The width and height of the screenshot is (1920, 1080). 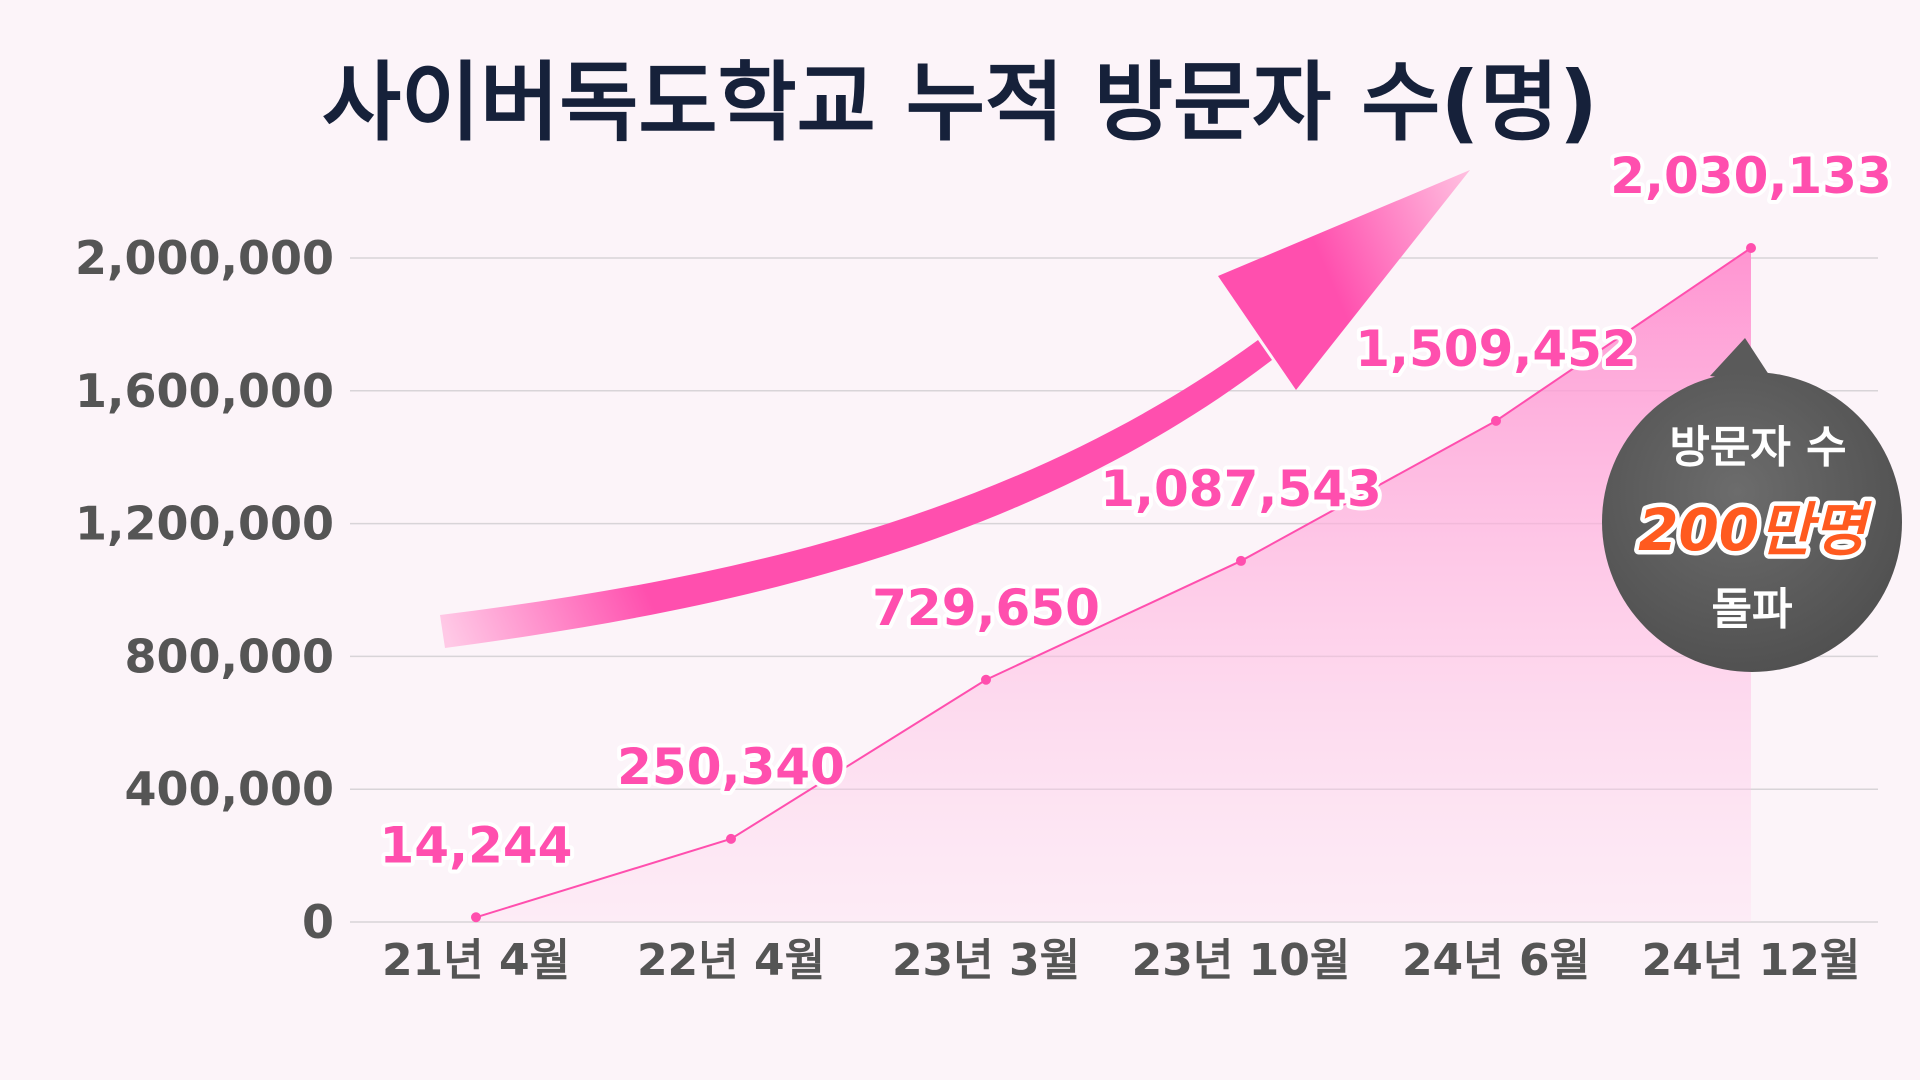 I want to click on x-tick-label: 22년 4월, so click(x=731, y=960).